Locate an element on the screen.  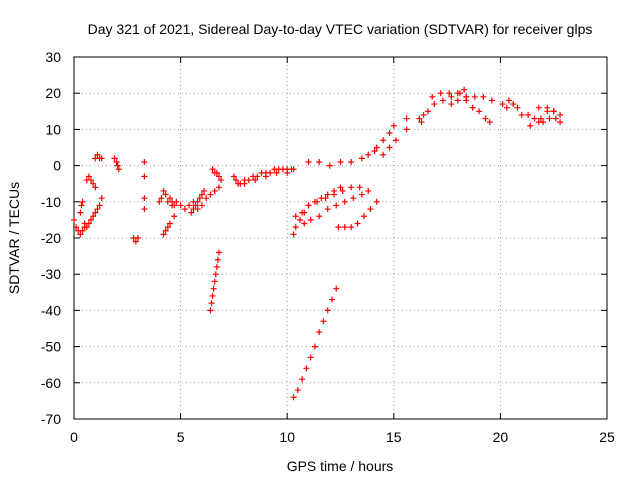
x-tick-label: 15 is located at coordinates (394, 437).